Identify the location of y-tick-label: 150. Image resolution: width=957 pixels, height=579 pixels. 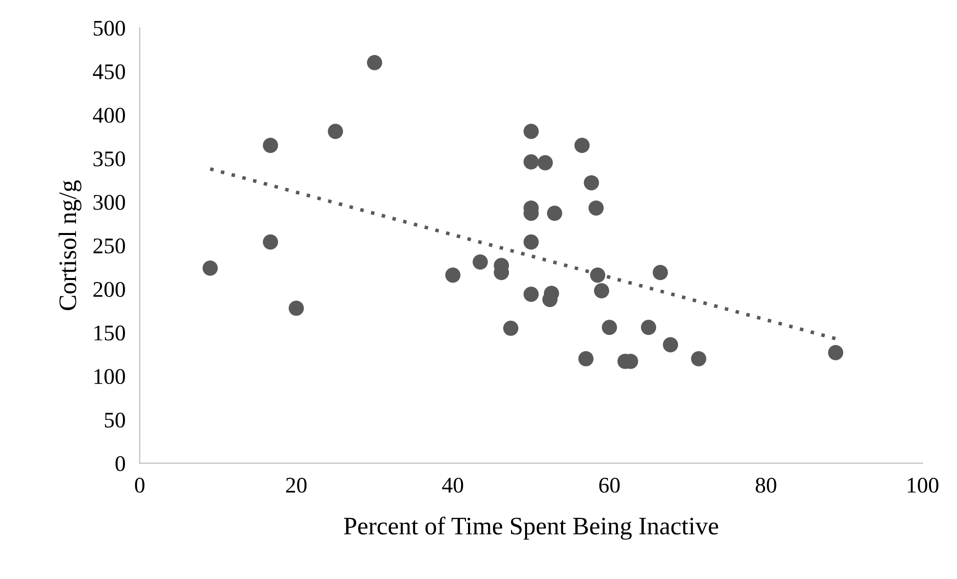
(109, 333).